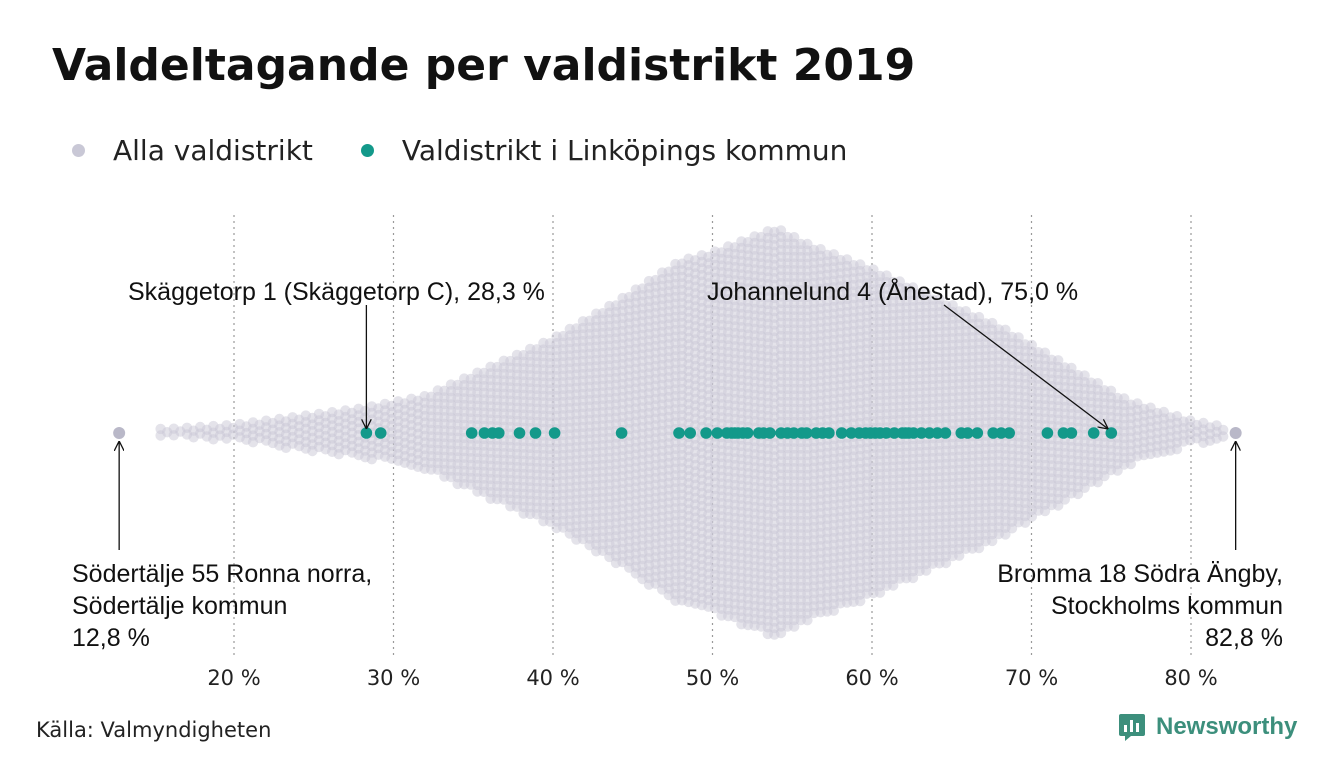 The image size is (1340, 780). Describe the element at coordinates (712, 678) in the screenshot. I see `x-tick-label: 50 %` at that location.